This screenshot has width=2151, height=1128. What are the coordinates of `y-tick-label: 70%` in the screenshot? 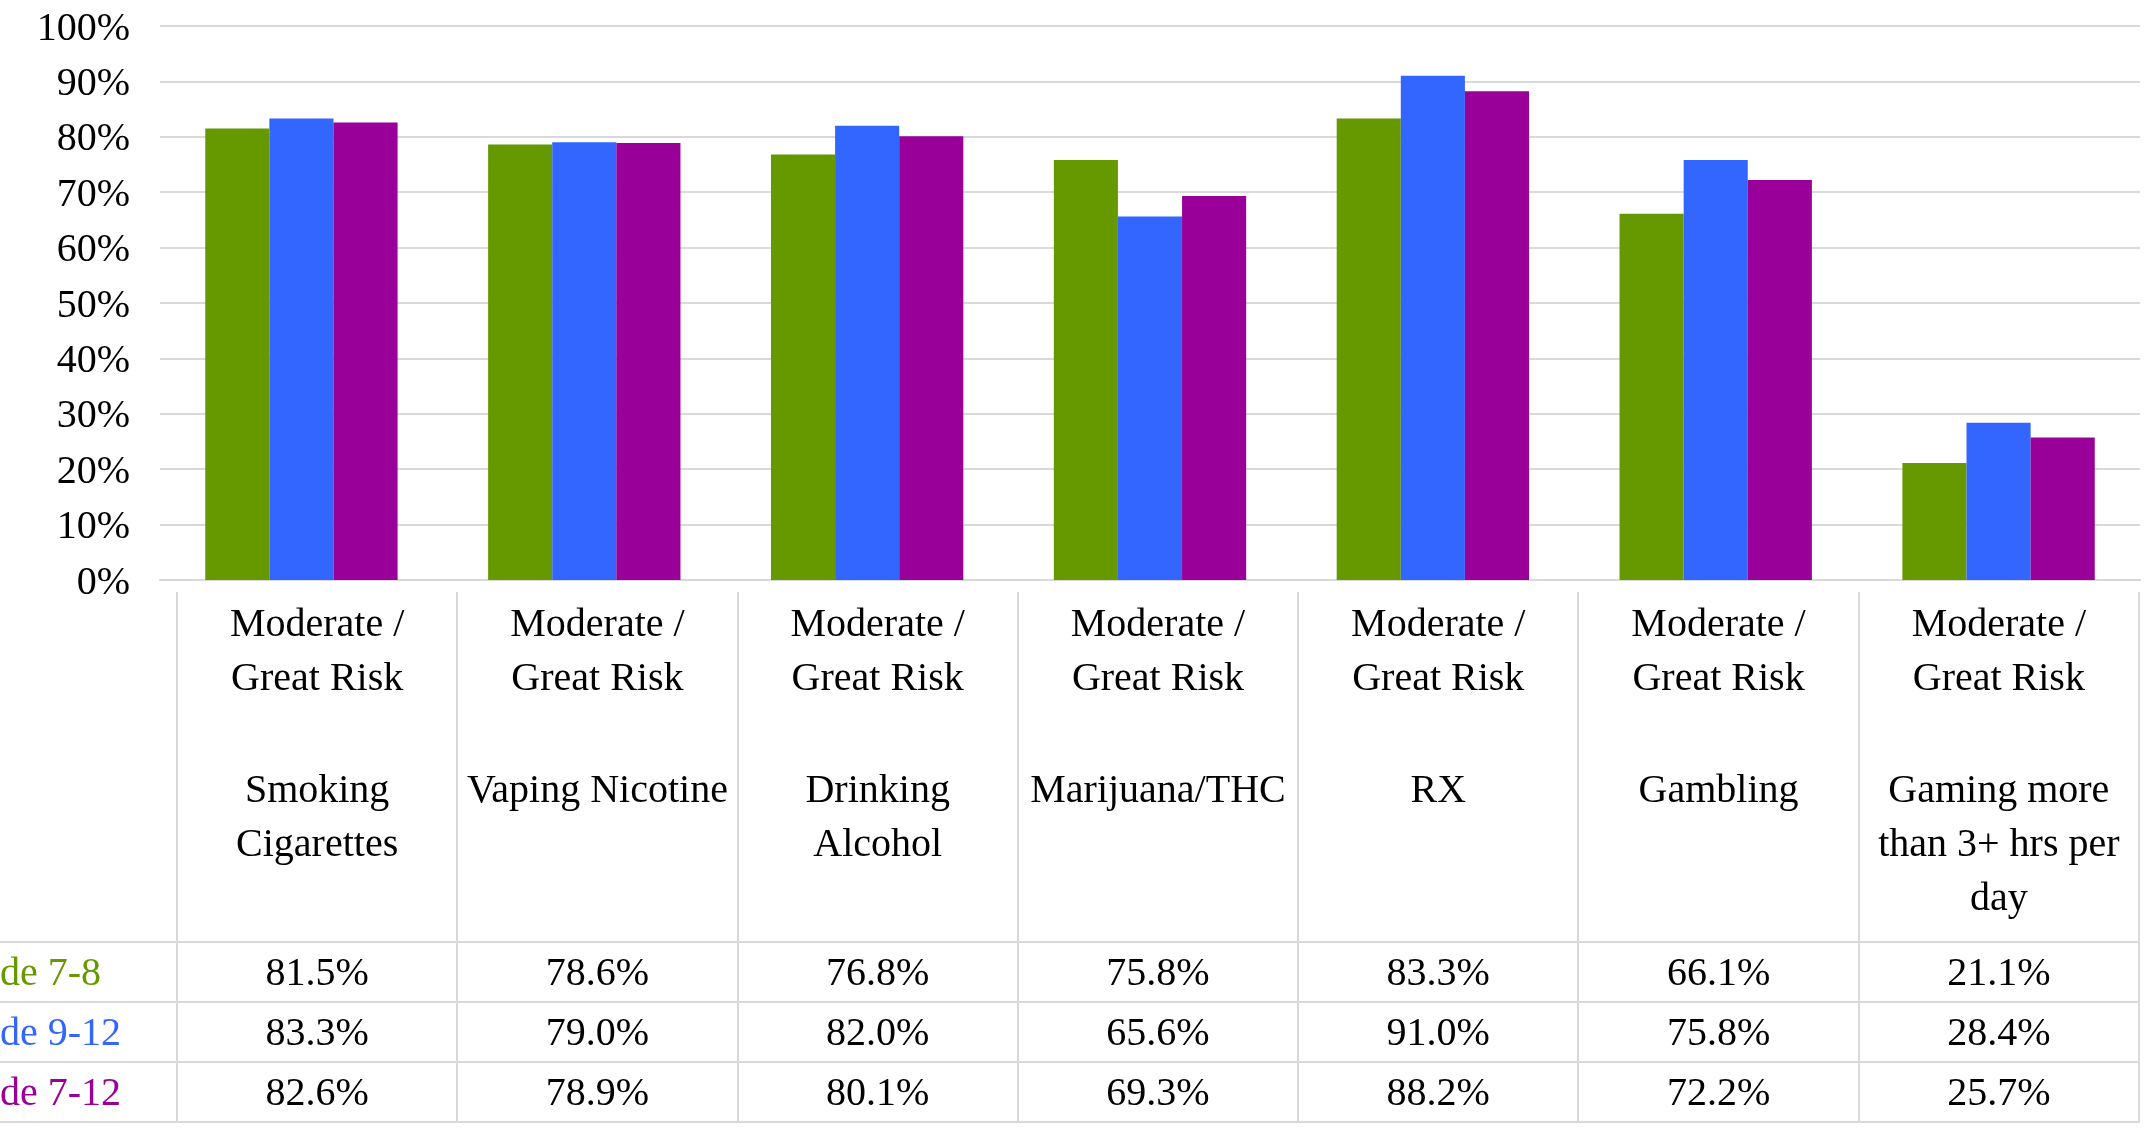 It's located at (93, 192).